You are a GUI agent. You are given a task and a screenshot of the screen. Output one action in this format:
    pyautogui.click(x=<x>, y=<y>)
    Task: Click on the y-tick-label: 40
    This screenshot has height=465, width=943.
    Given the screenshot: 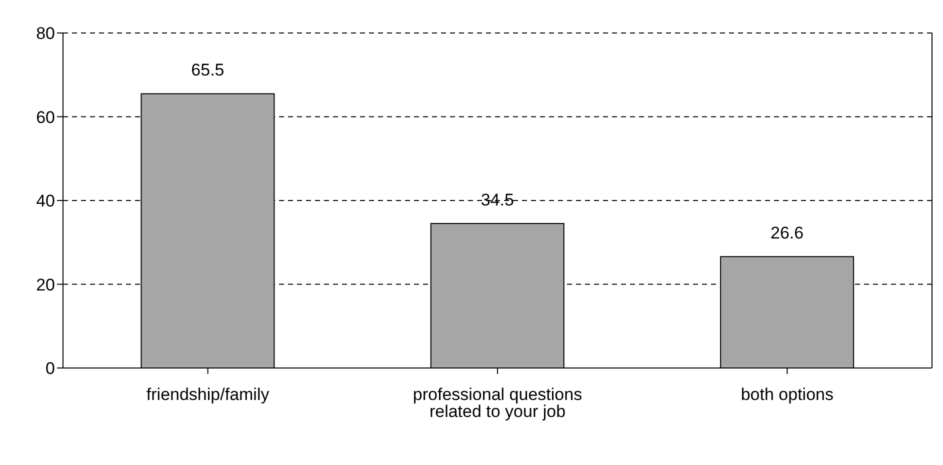 What is the action you would take?
    pyautogui.click(x=45, y=201)
    